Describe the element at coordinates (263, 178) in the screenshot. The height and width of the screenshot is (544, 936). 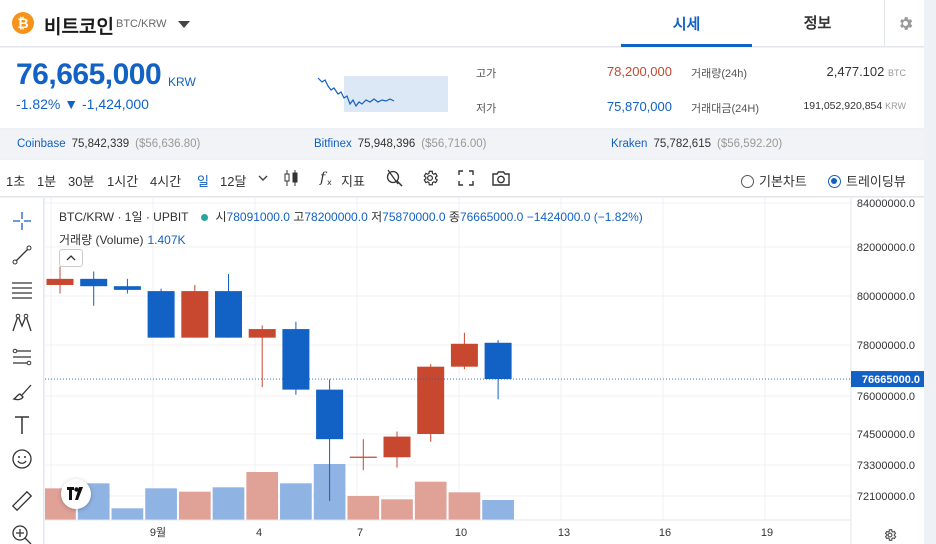
I see `timeframe-dropdown-chevron-down-icon` at that location.